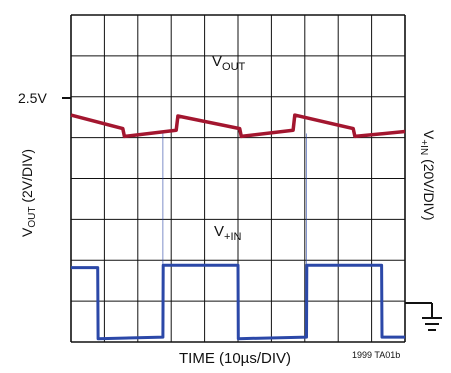 The width and height of the screenshot is (451, 373). I want to click on vout-series-label: VOUT, so click(229, 63).